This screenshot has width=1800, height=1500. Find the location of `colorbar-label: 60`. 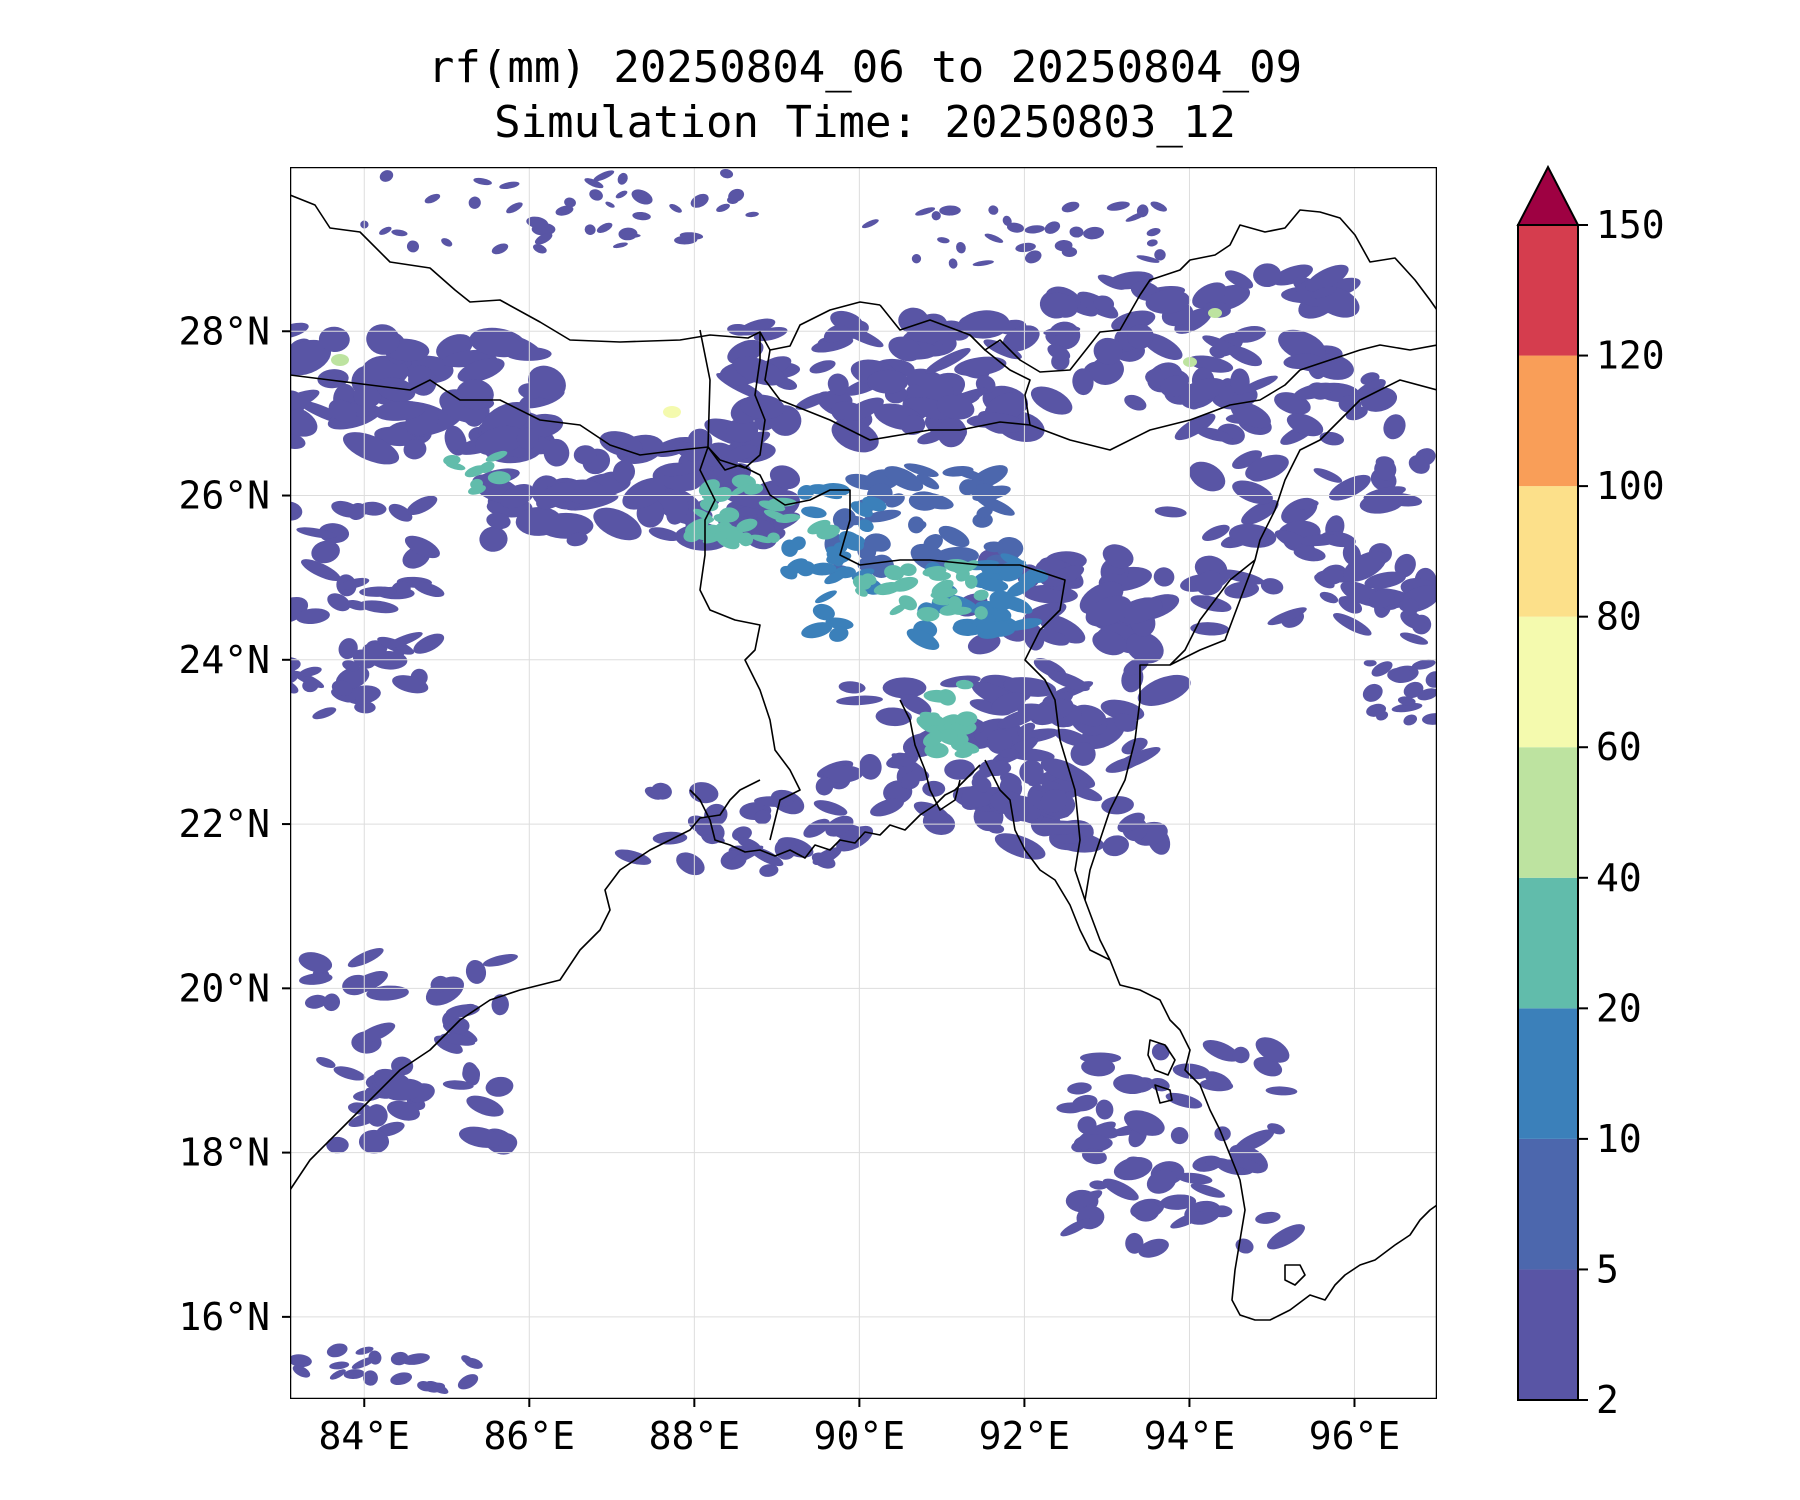

colorbar-label: 60 is located at coordinates (1619, 747).